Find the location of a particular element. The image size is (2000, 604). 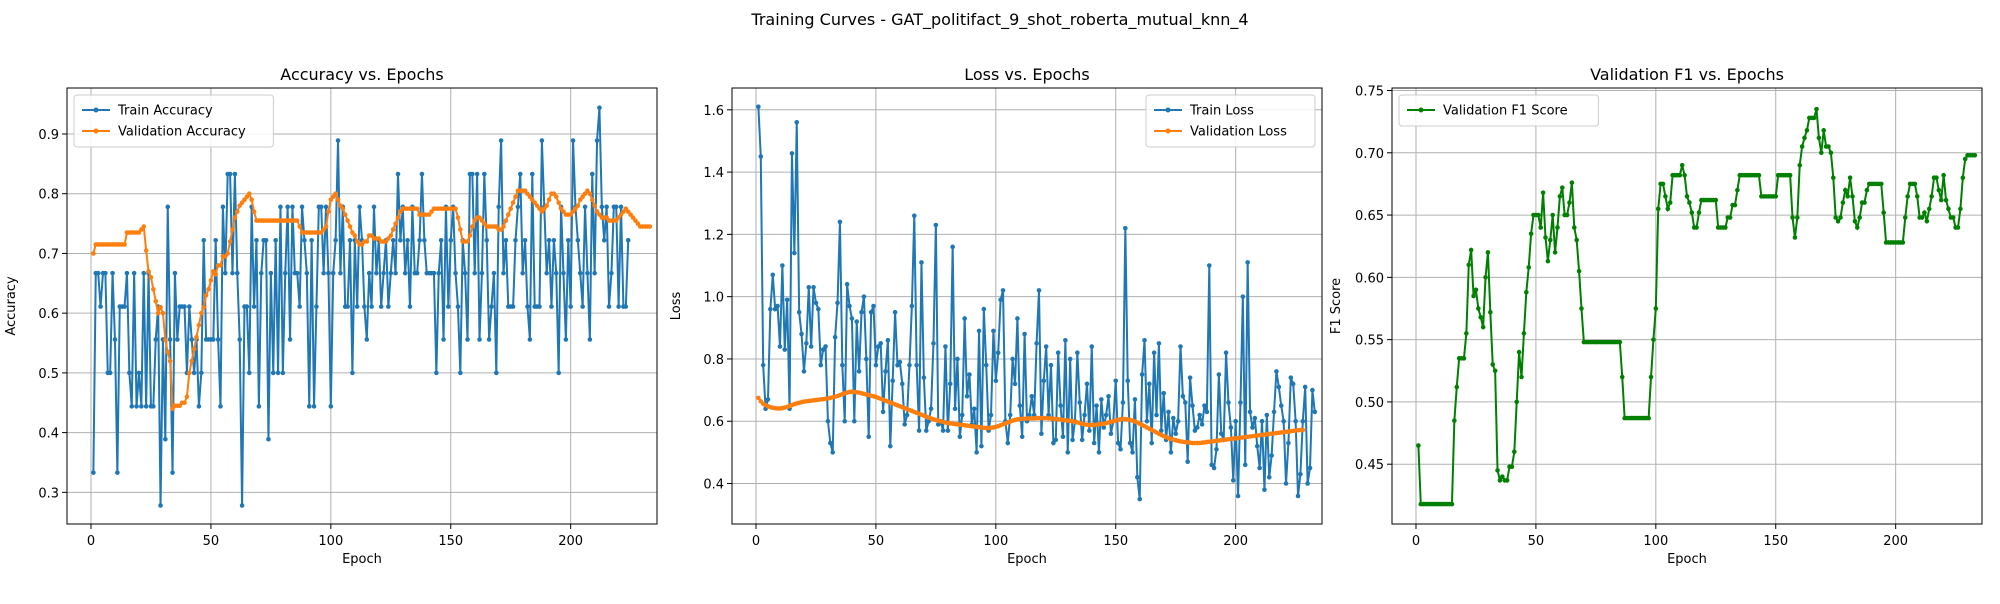

x-tick-label: 100 is located at coordinates (330, 541).